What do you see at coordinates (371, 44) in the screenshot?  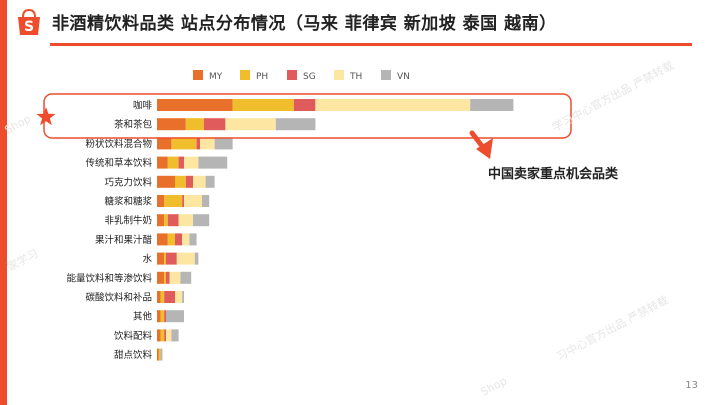 I see `title-underline` at bounding box center [371, 44].